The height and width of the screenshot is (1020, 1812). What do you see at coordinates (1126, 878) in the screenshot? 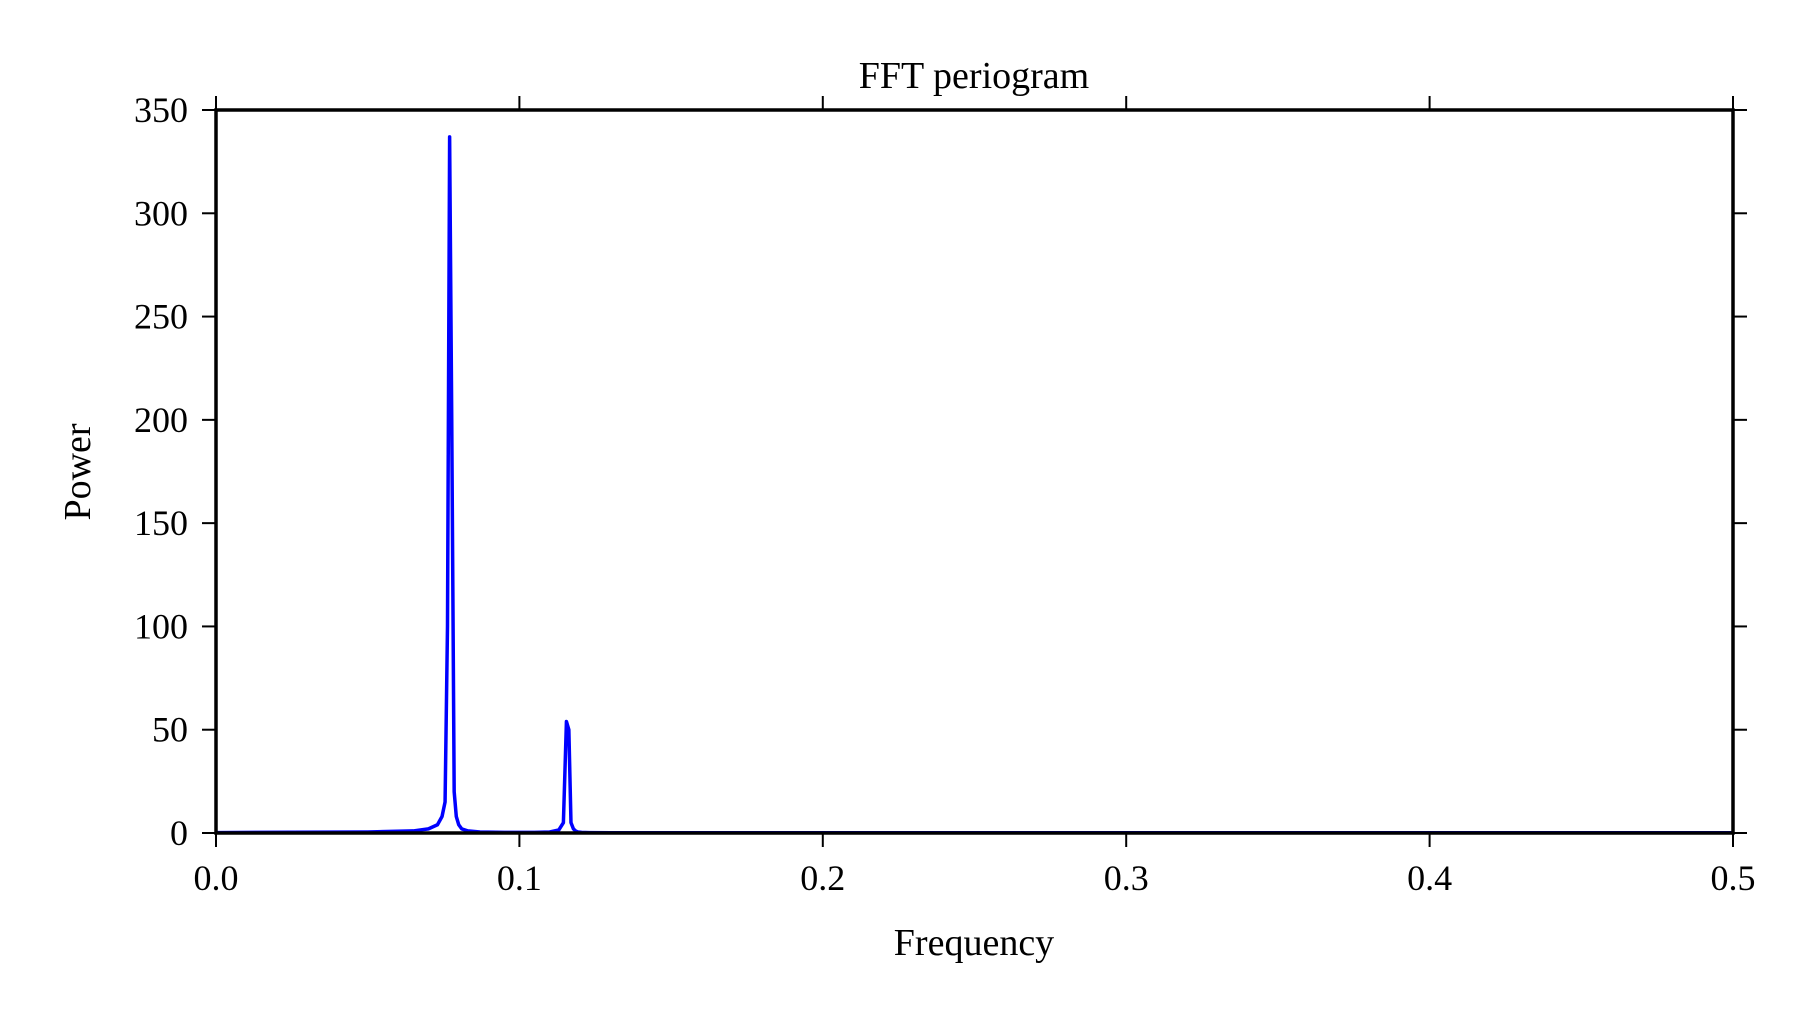
I see `x-tick-label: 0.3` at bounding box center [1126, 878].